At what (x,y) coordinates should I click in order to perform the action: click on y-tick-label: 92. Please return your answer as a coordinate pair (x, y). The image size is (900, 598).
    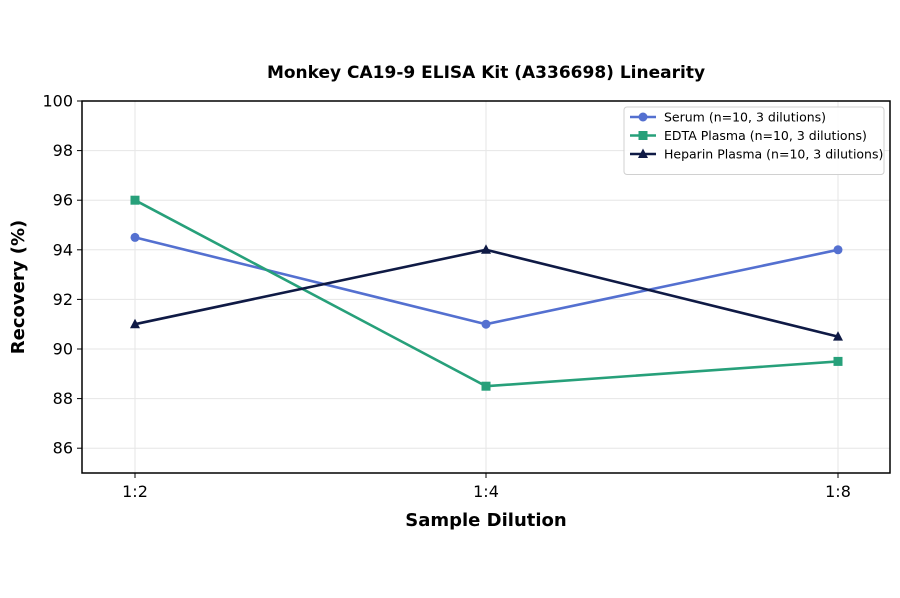
    Looking at the image, I should click on (63, 299).